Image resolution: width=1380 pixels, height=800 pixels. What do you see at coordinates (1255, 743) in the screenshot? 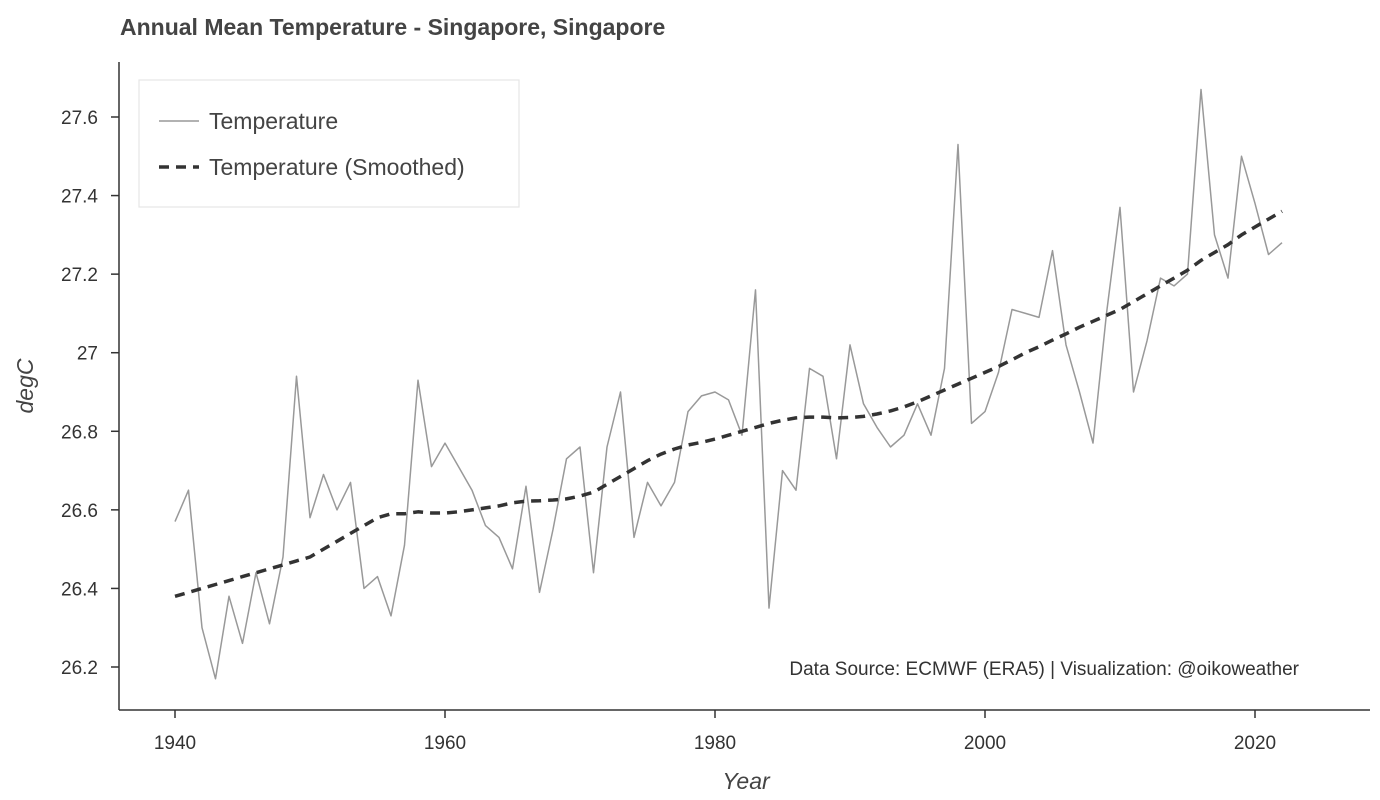
I see `x-tick-label: 2020` at bounding box center [1255, 743].